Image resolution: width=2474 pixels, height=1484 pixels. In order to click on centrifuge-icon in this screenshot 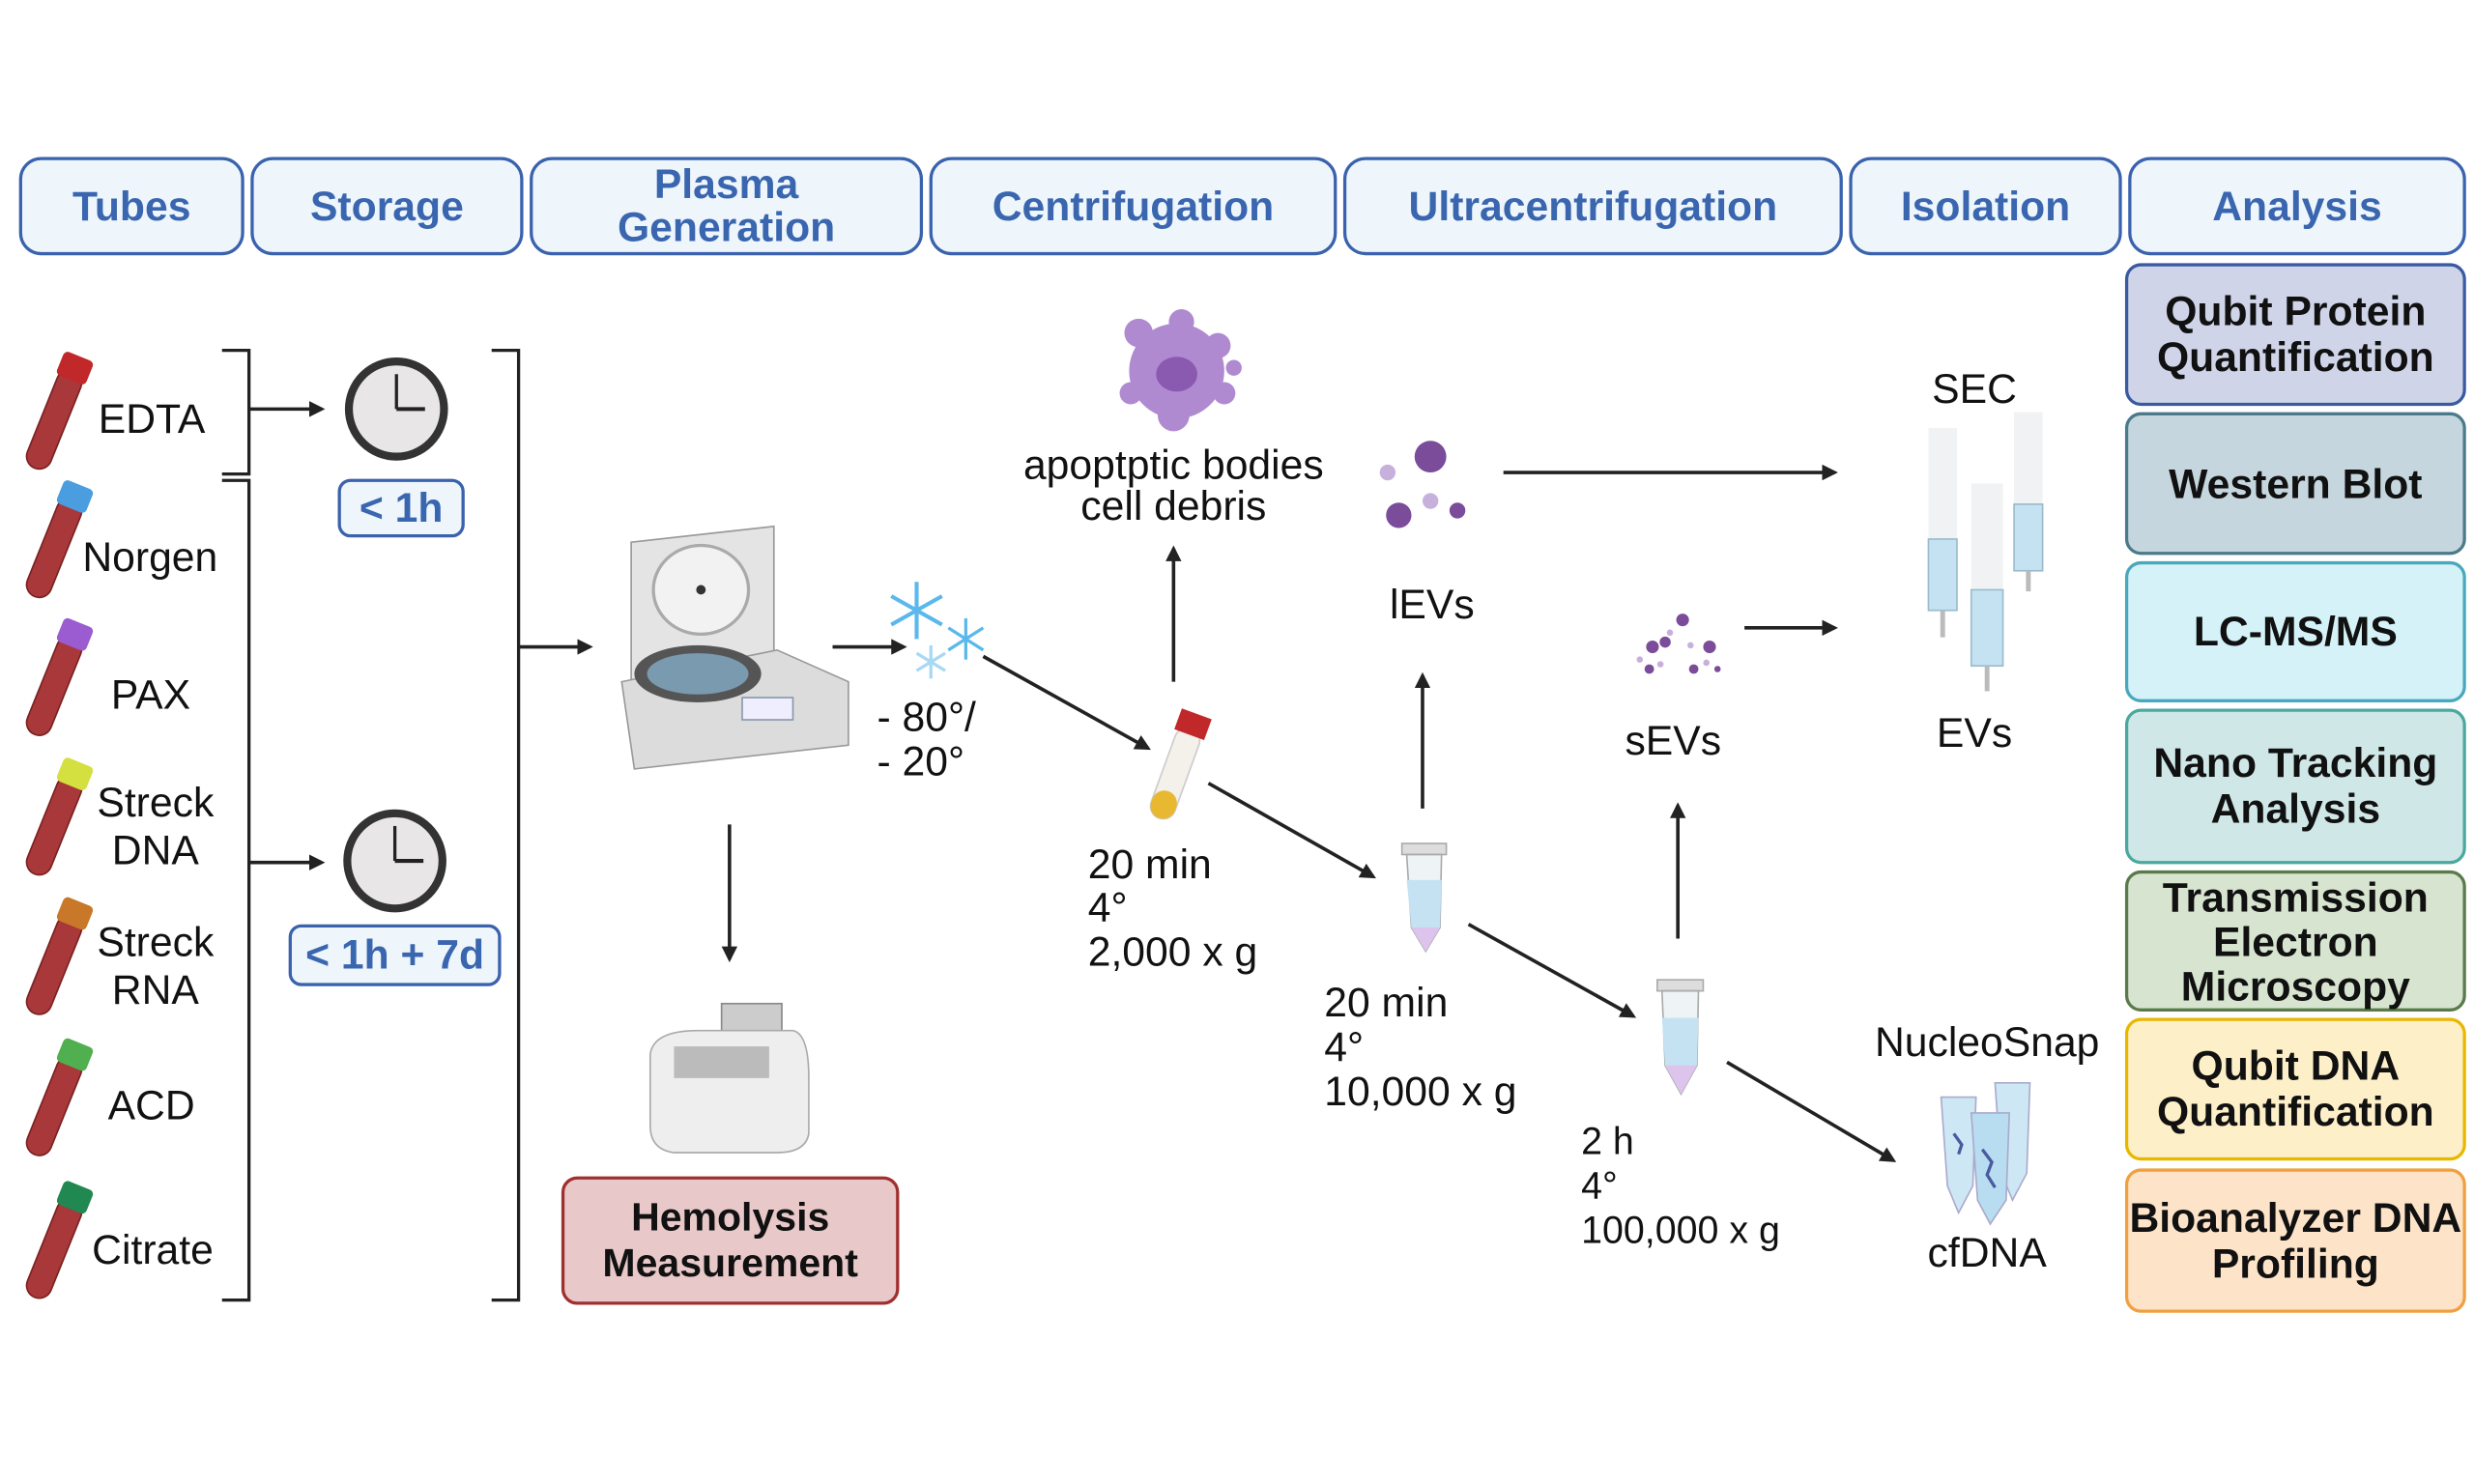, I will do `click(735, 648)`.